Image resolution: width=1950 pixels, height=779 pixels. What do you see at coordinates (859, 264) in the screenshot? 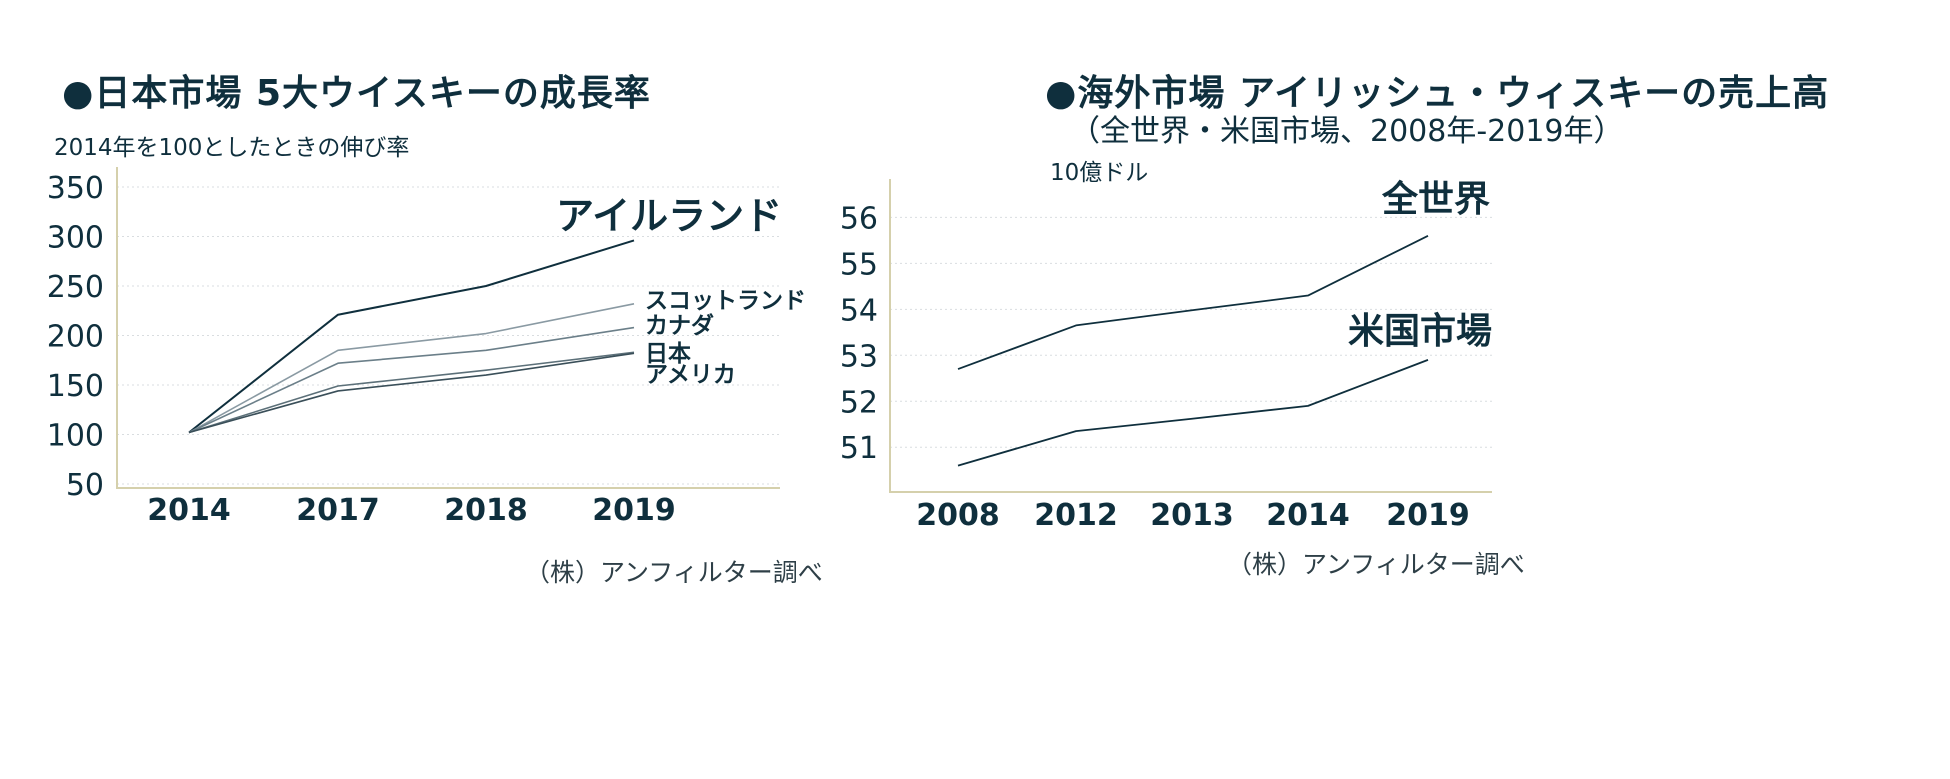
I see `right-chart-y-tick-label: 55` at bounding box center [859, 264].